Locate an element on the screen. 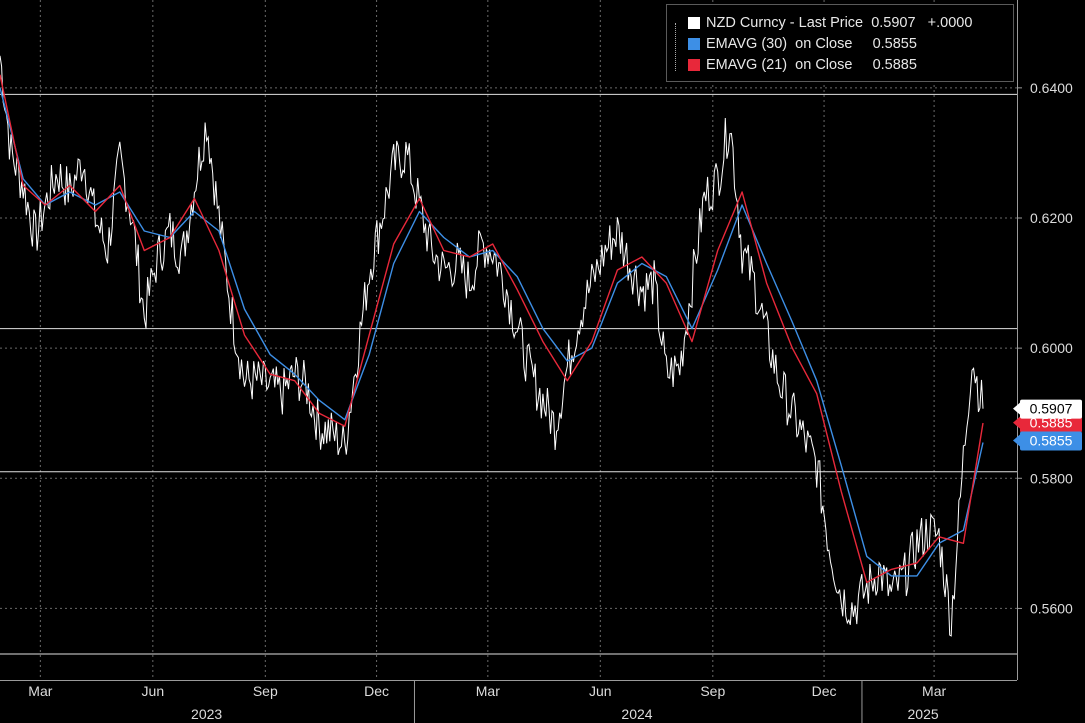 The height and width of the screenshot is (723, 1085). legend-row-ema30: EMAVG (30) on Close 0.5855 is located at coordinates (792, 44).